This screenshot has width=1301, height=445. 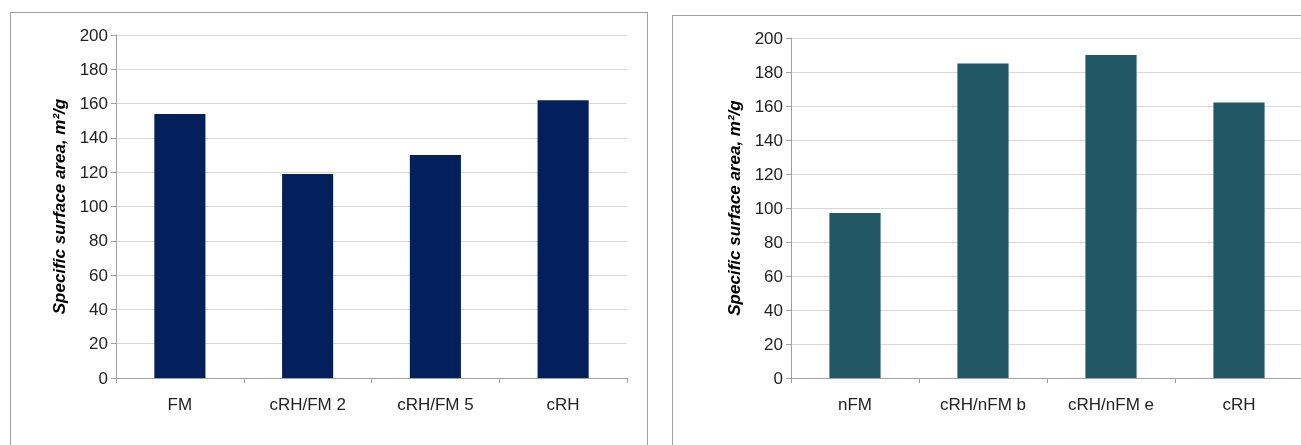 What do you see at coordinates (855, 404) in the screenshot?
I see `x-tick-label: nFM` at bounding box center [855, 404].